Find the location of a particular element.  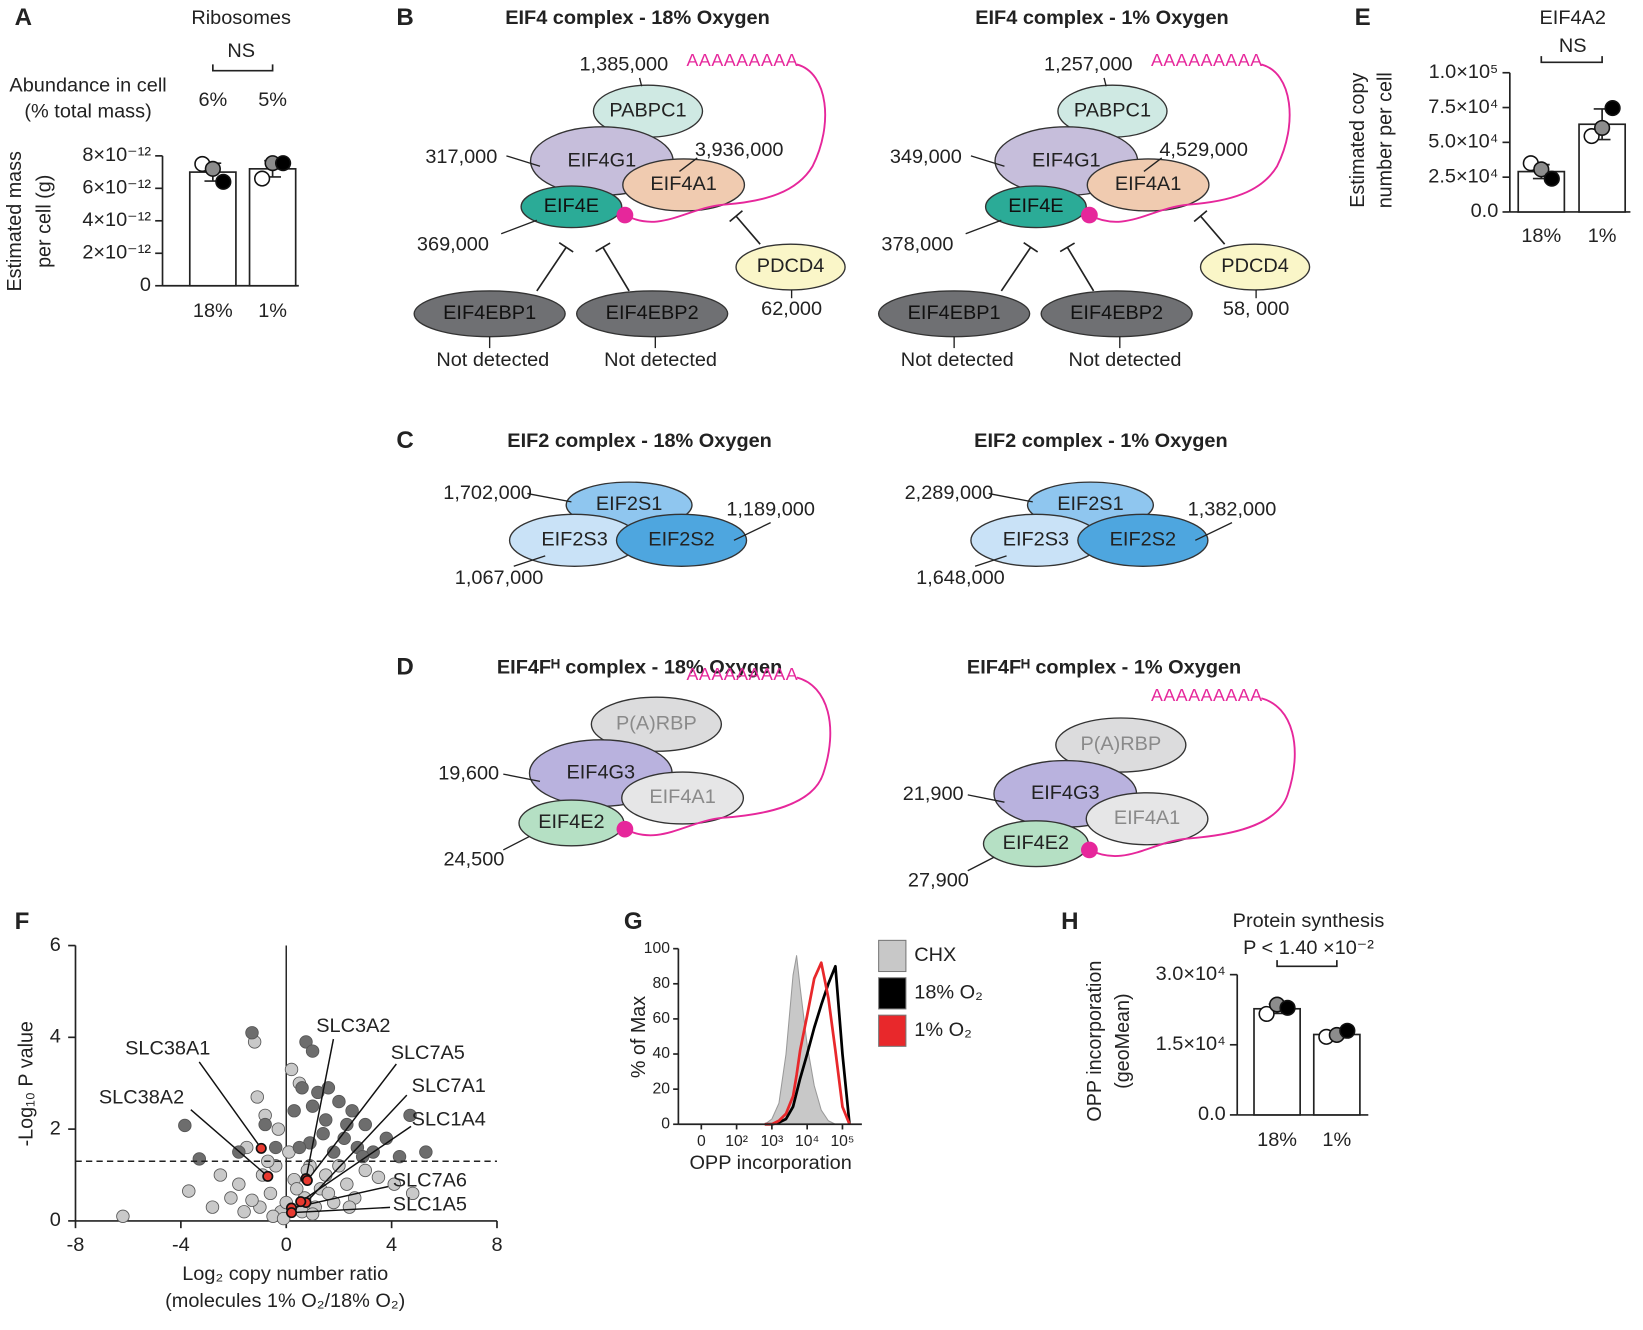

complex-title: EIF4Fᴴ complex - 1% Oxygen is located at coordinates (1104, 667).